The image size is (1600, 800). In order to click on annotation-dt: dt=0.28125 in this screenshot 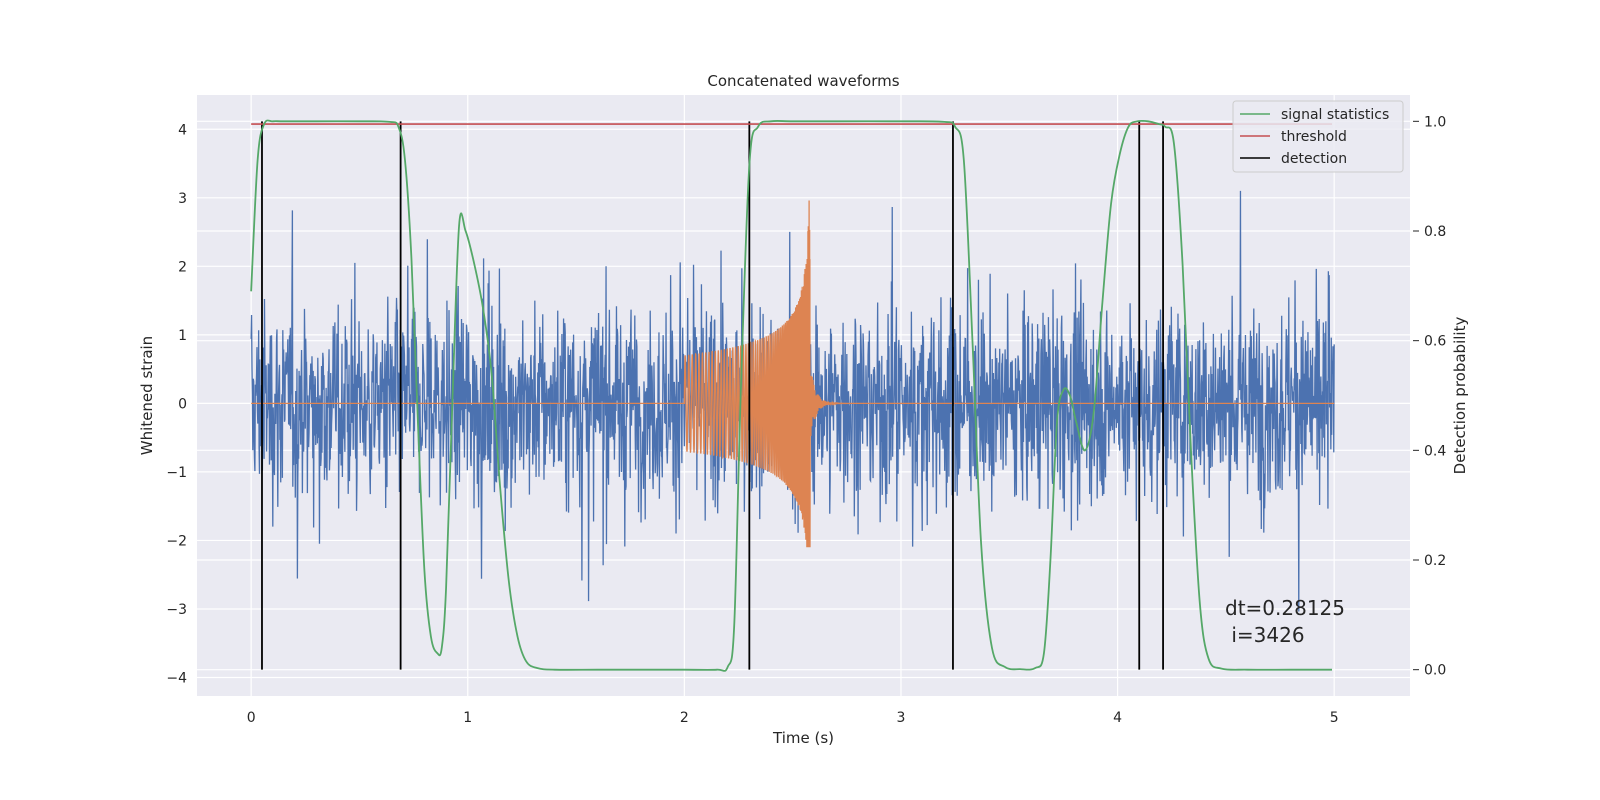, I will do `click(1285, 608)`.